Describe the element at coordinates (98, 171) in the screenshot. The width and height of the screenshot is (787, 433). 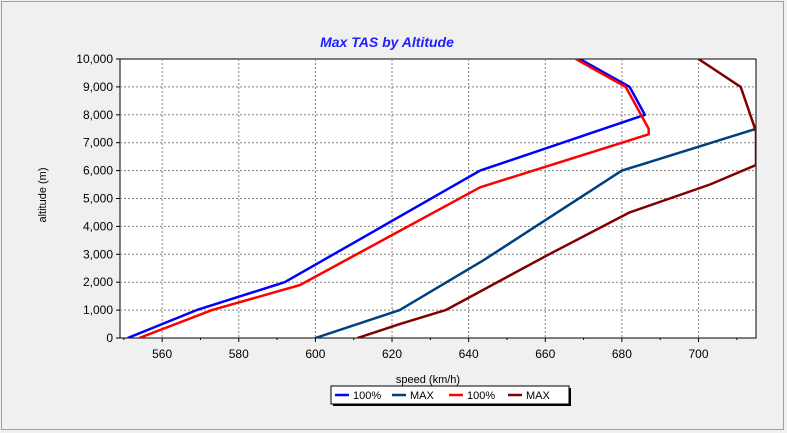
I see `y-tick-label: 6,000` at that location.